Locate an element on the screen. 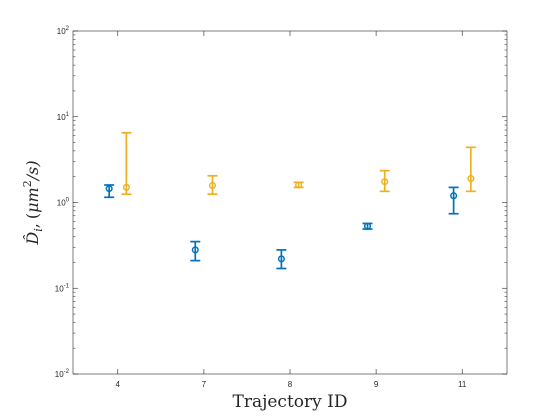  x-tick-label: 7 is located at coordinates (204, 384).